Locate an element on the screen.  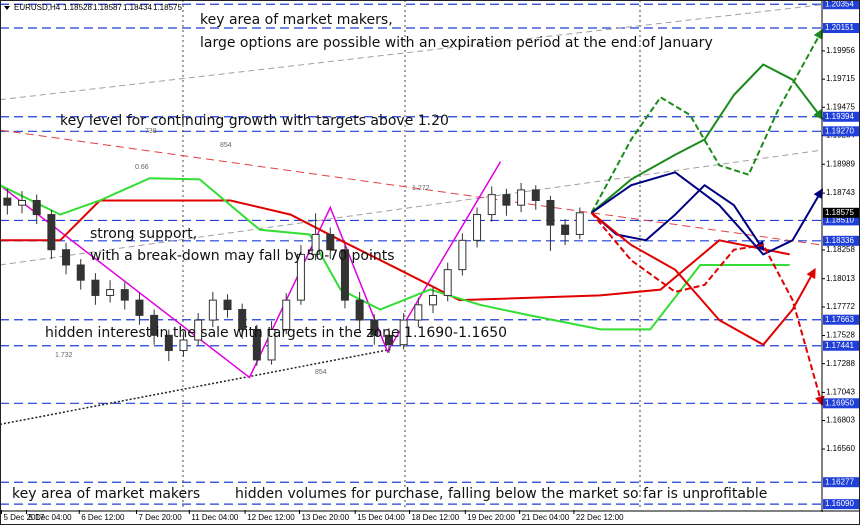
ohlc-close: 1.18575 is located at coordinates (167, 7).